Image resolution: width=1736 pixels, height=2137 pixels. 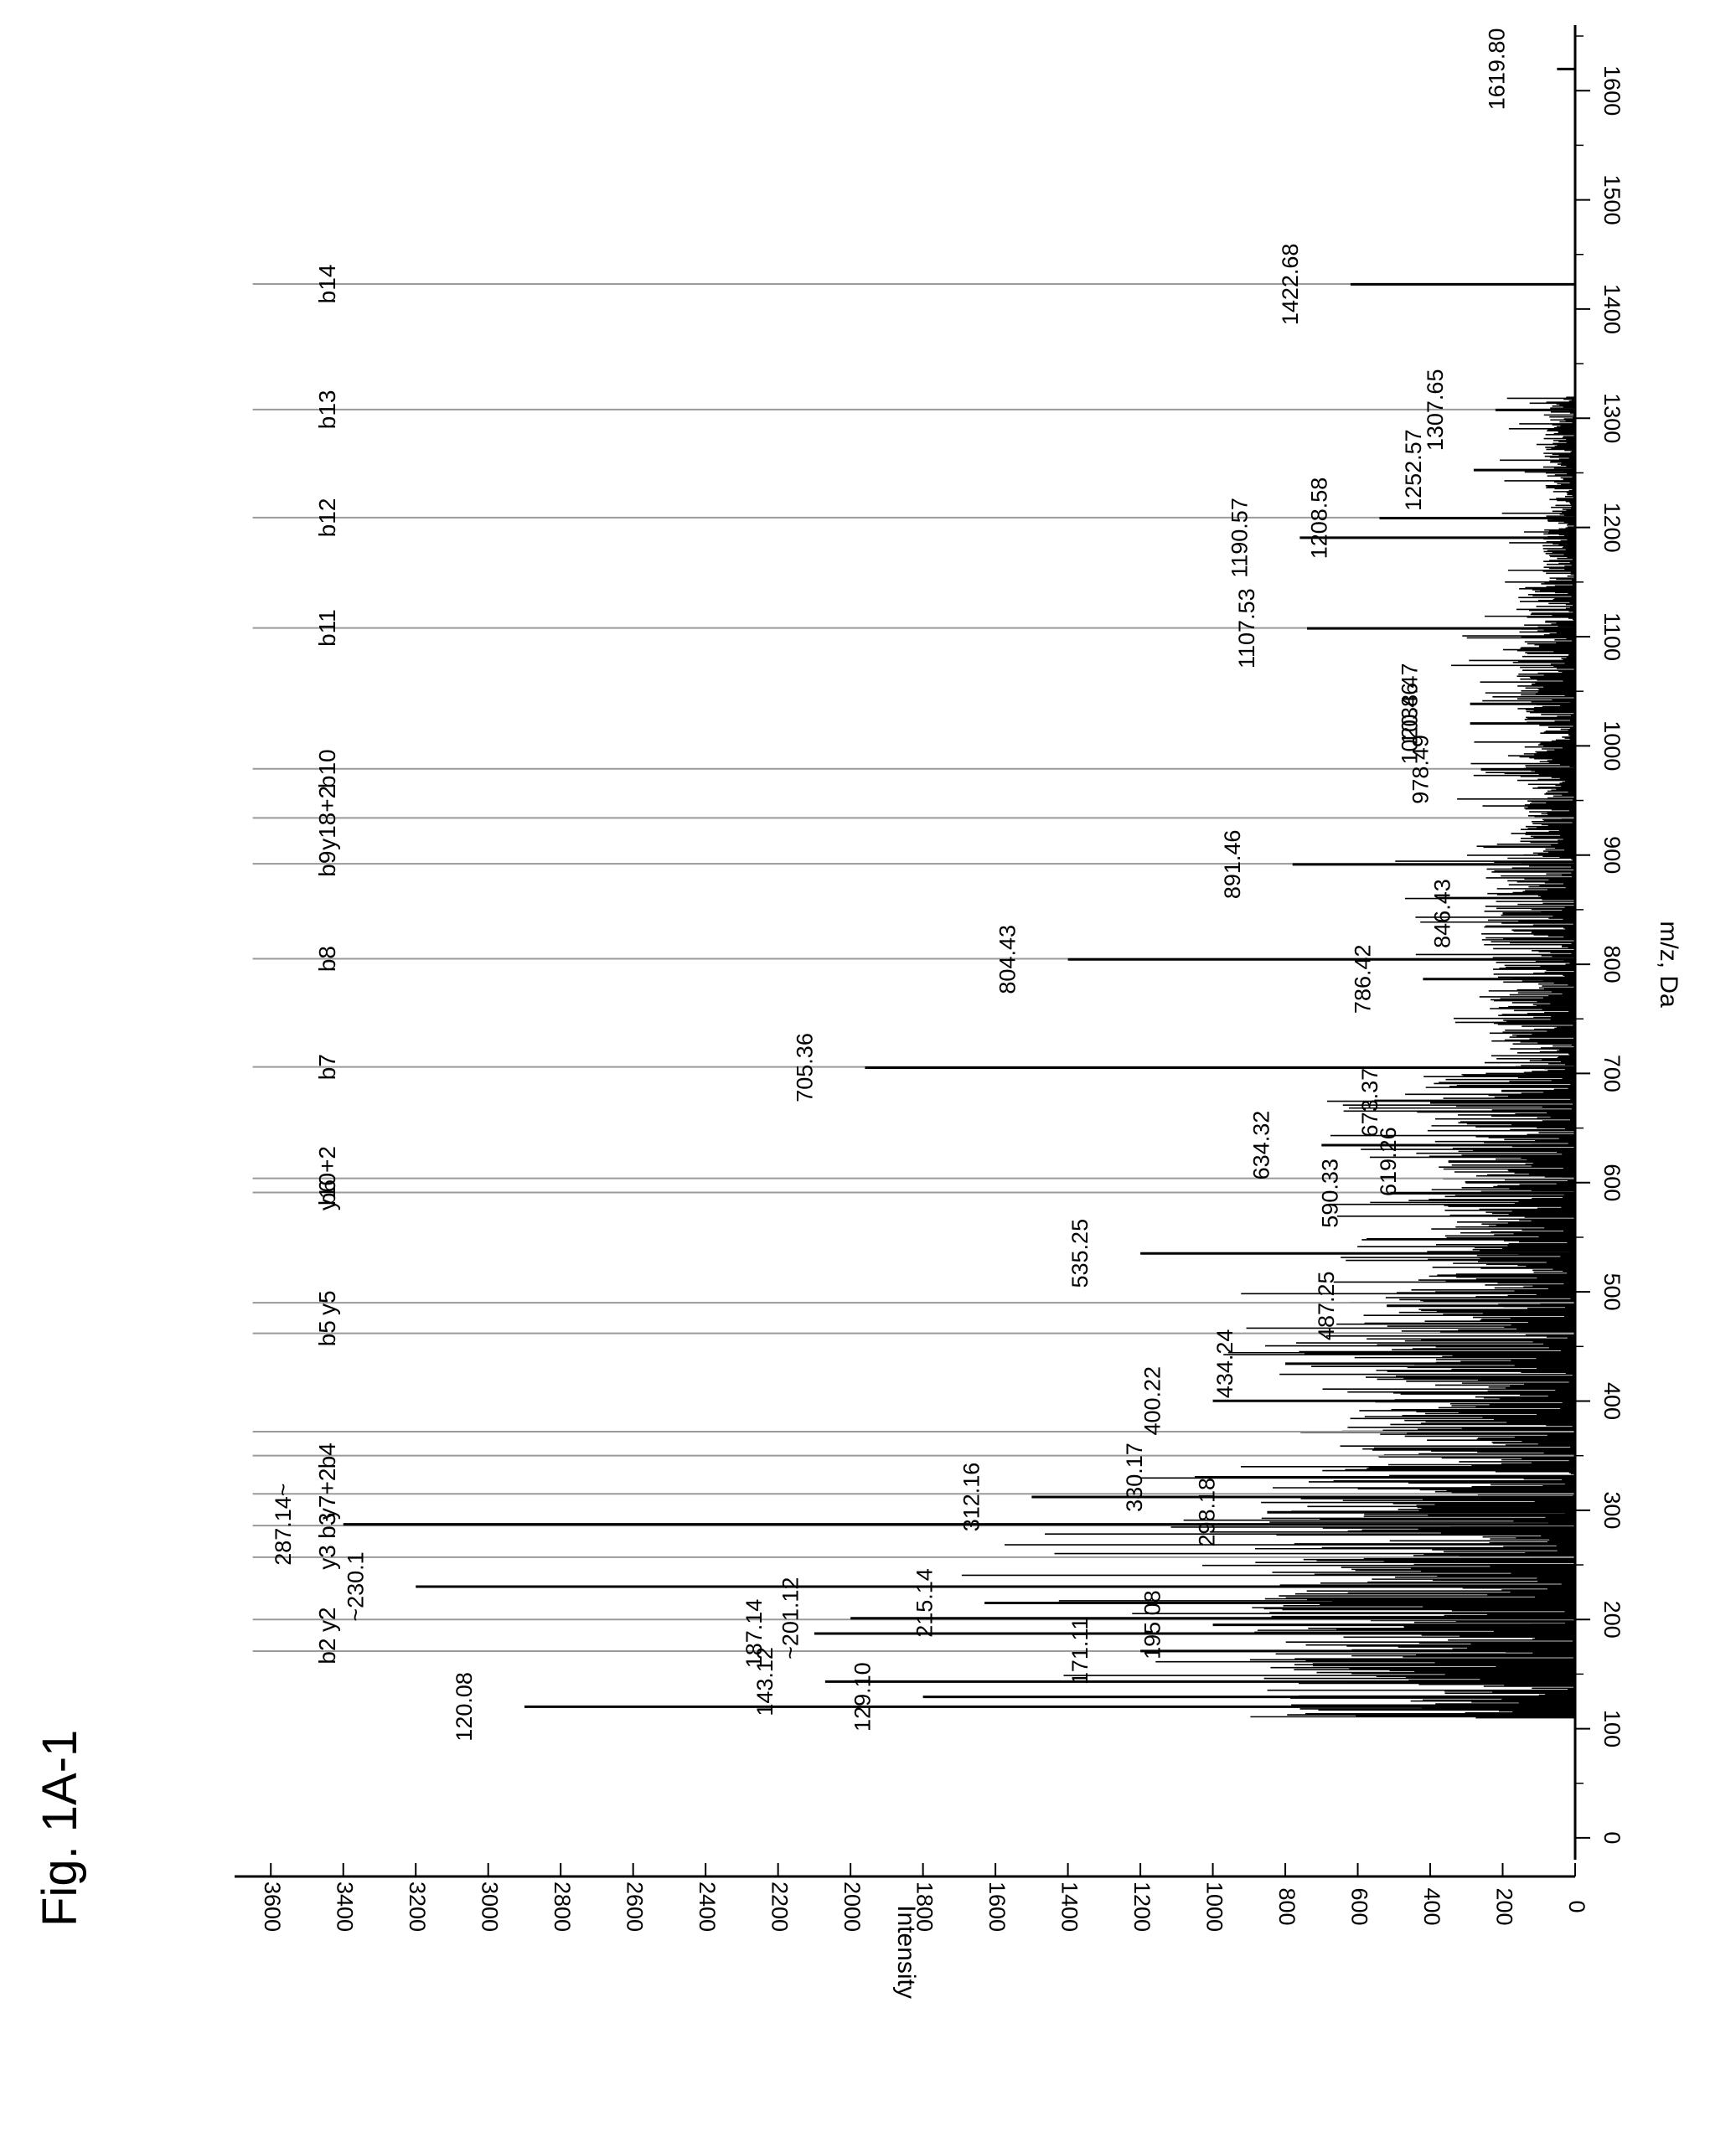 What do you see at coordinates (1612, 200) in the screenshot?
I see `x-tick-label: 1500` at bounding box center [1612, 200].